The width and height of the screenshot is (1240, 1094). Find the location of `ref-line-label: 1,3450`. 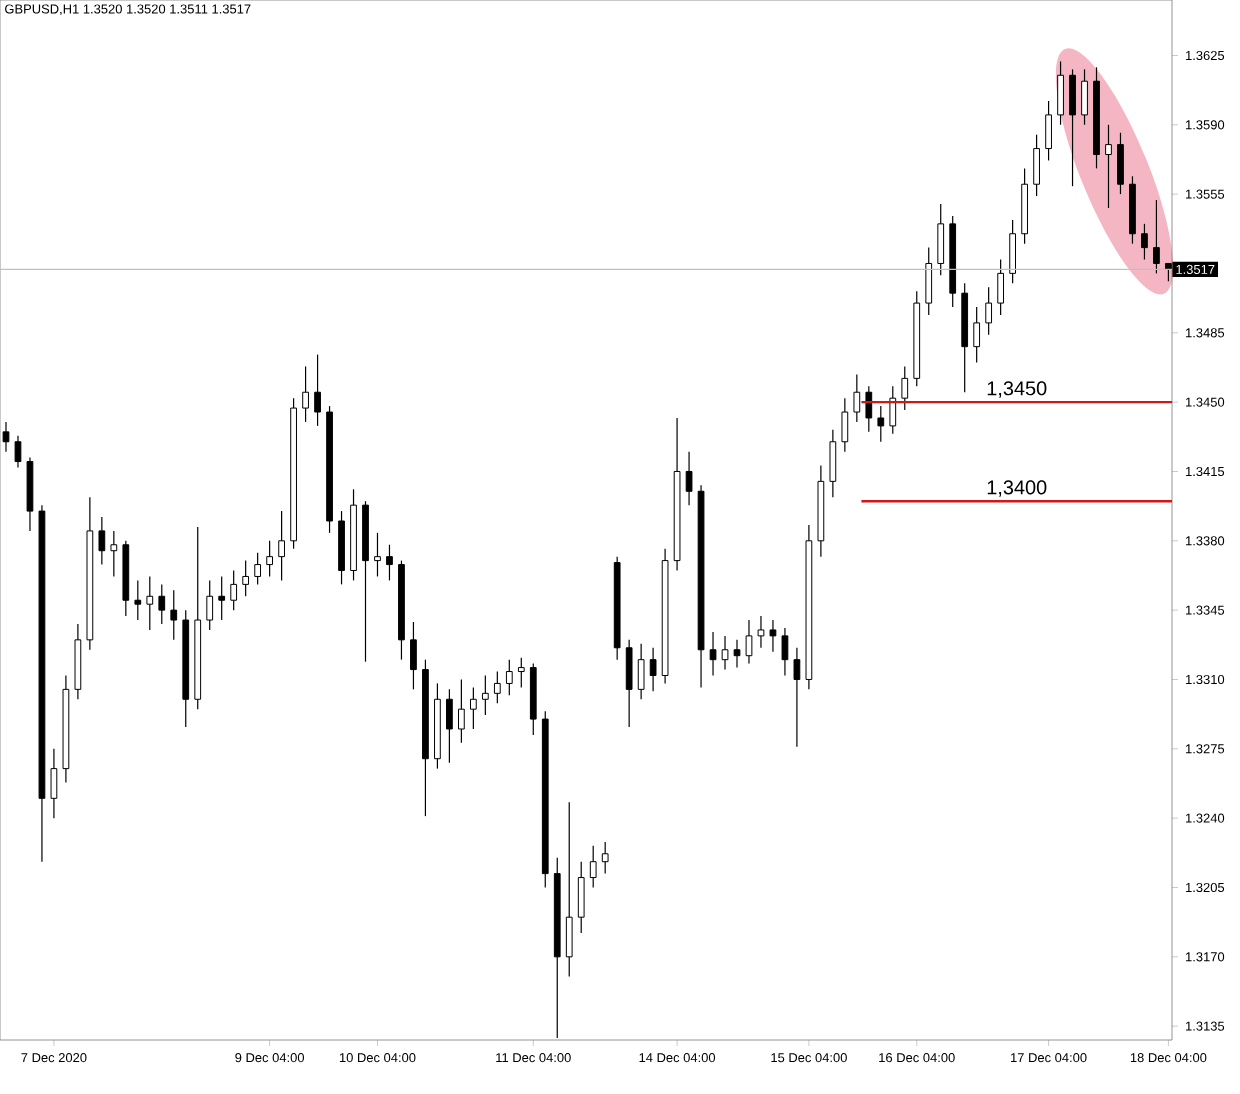

ref-line-label: 1,3450 is located at coordinates (1017, 389).